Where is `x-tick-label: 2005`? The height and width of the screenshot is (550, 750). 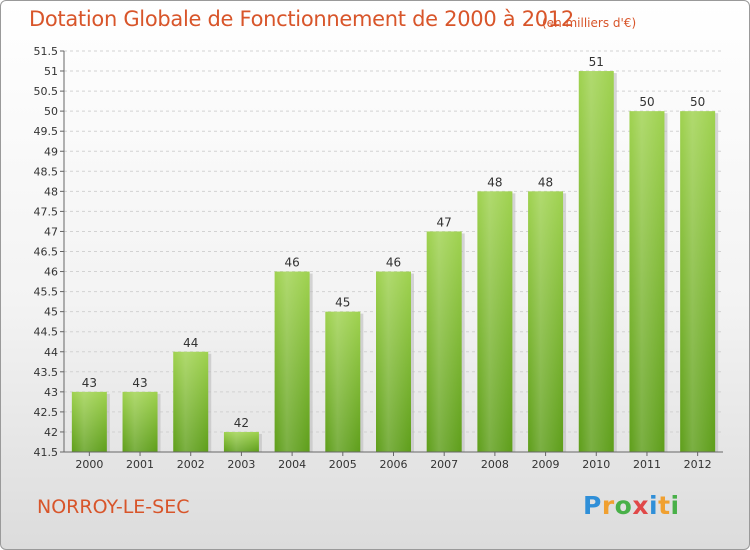
x-tick-label: 2005 is located at coordinates (343, 464).